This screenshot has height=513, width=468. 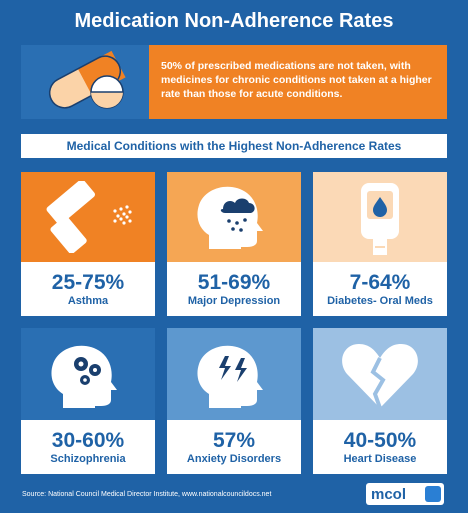 What do you see at coordinates (234, 301) in the screenshot?
I see `condition-label: Major Depression` at bounding box center [234, 301].